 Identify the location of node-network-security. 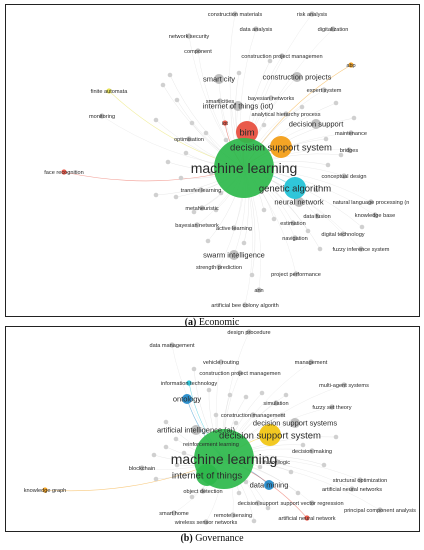
(189, 36).